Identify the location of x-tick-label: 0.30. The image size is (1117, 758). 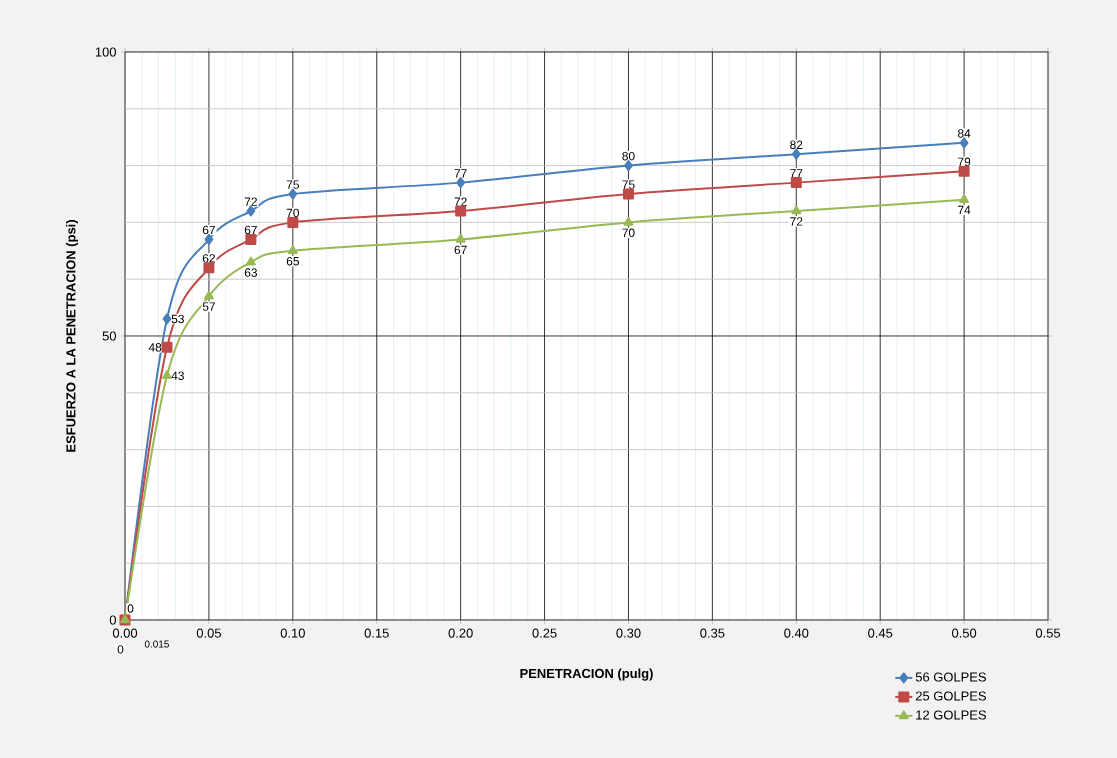
(628, 633).